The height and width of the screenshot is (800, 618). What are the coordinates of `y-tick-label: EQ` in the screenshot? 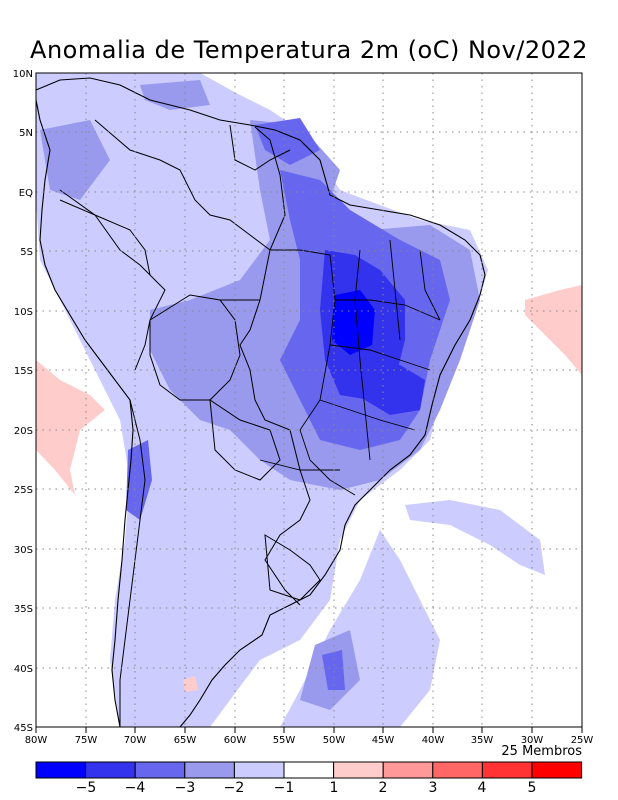 It's located at (26, 193).